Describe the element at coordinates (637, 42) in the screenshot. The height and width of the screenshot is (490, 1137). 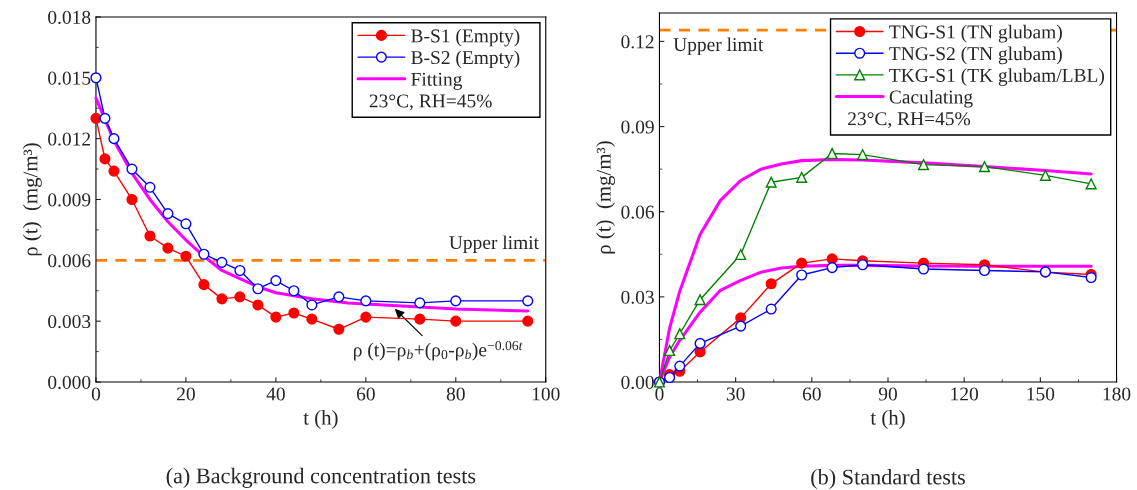
I see `y-tick-label: 0.12` at that location.